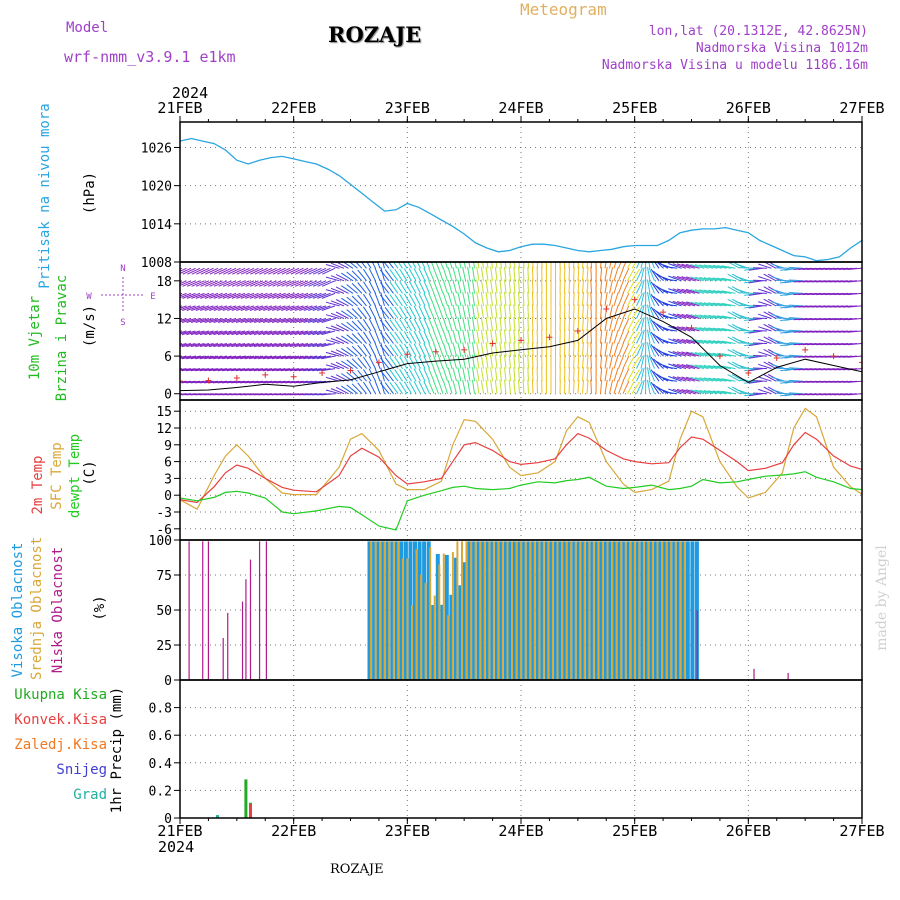 This screenshot has height=900, width=900. I want to click on y-tick-label: 9, so click(168, 446).